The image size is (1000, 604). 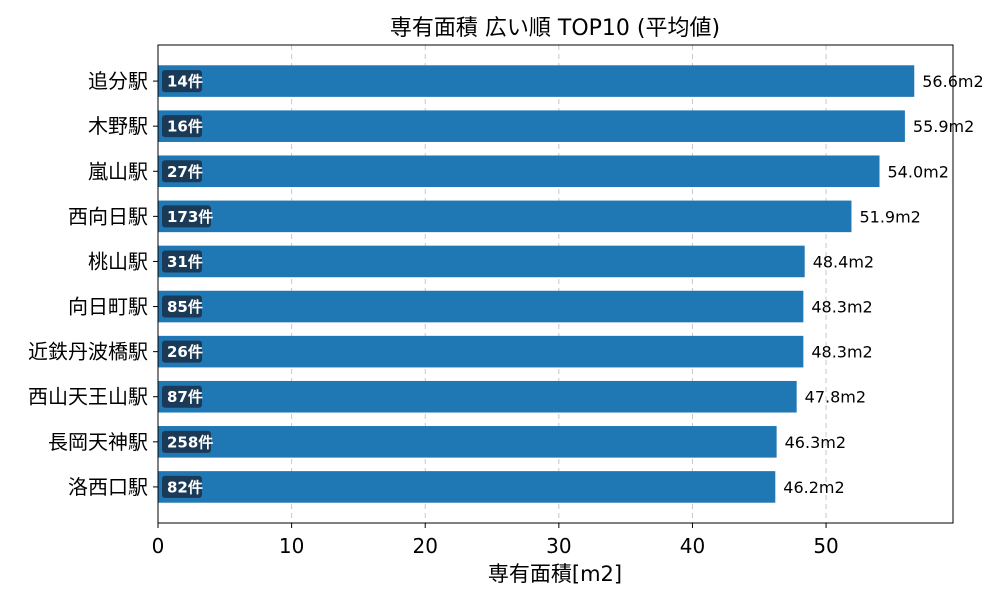 I want to click on y-tick-label: 向日町駅, so click(x=108, y=307).